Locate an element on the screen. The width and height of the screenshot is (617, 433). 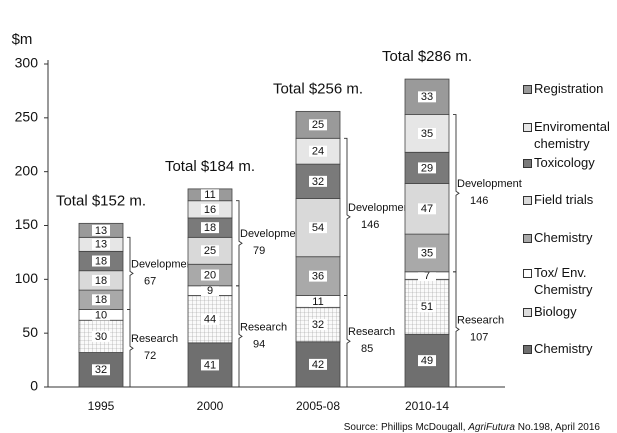
source-text: No.198, April 2016 is located at coordinates (557, 427).